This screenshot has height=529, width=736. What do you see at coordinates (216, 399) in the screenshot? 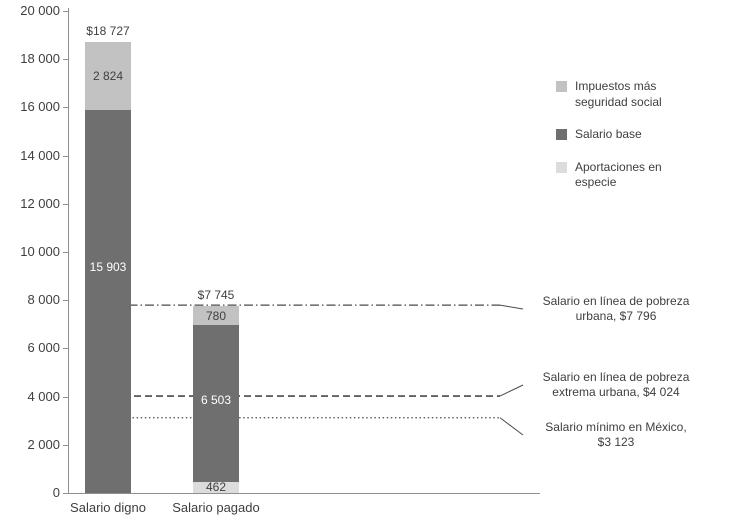
I see `bar-value-label: 6 503` at bounding box center [216, 399].